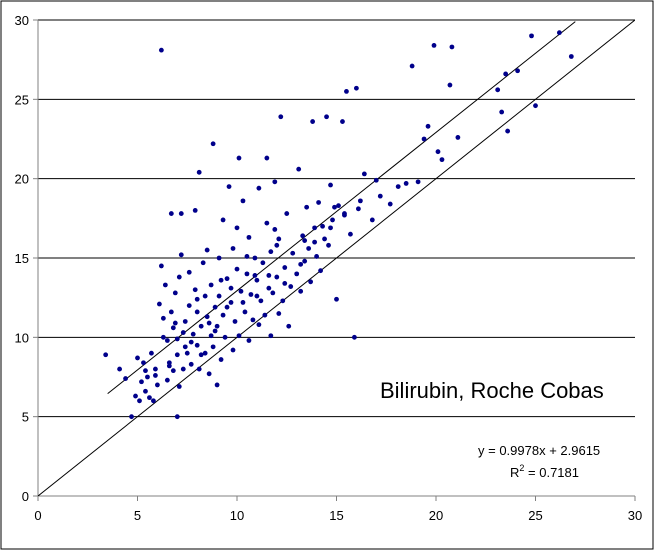 Image resolution: width=655 pixels, height=551 pixels. I want to click on r-squared: R2 = 0.7181, so click(544, 471).